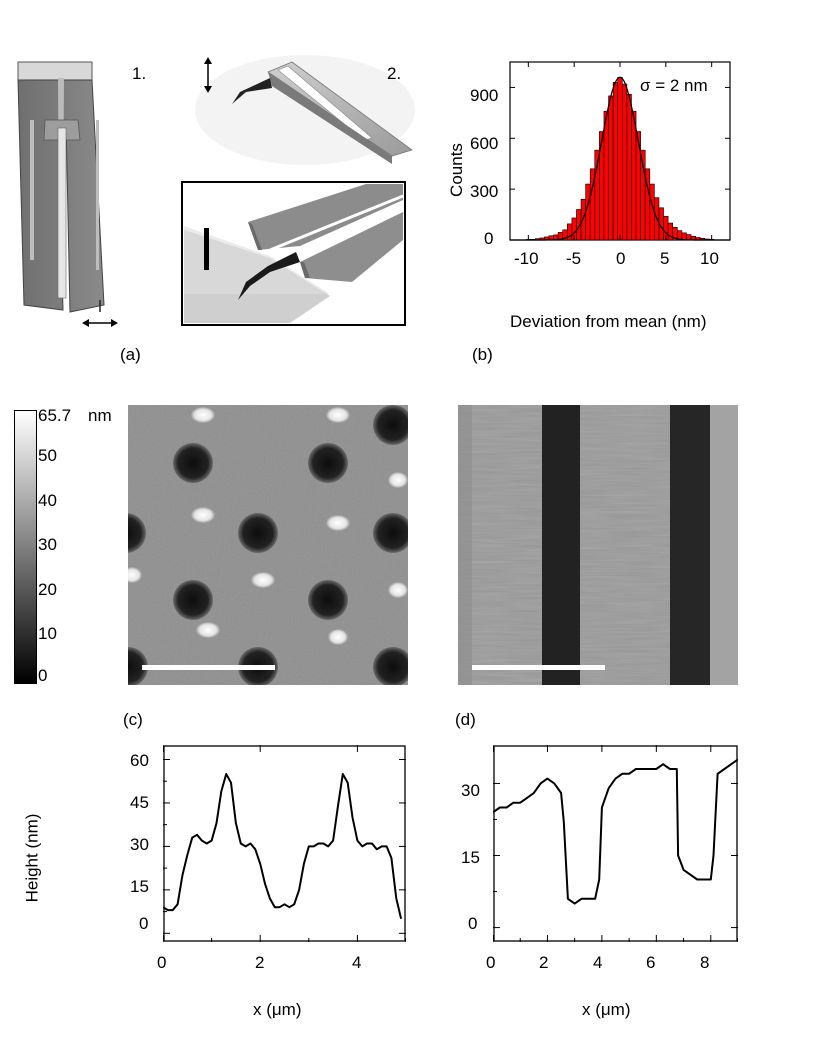 This screenshot has height=1039, width=831. Describe the element at coordinates (100, 323) in the screenshot. I see `horizontal-arrow-icon` at that location.